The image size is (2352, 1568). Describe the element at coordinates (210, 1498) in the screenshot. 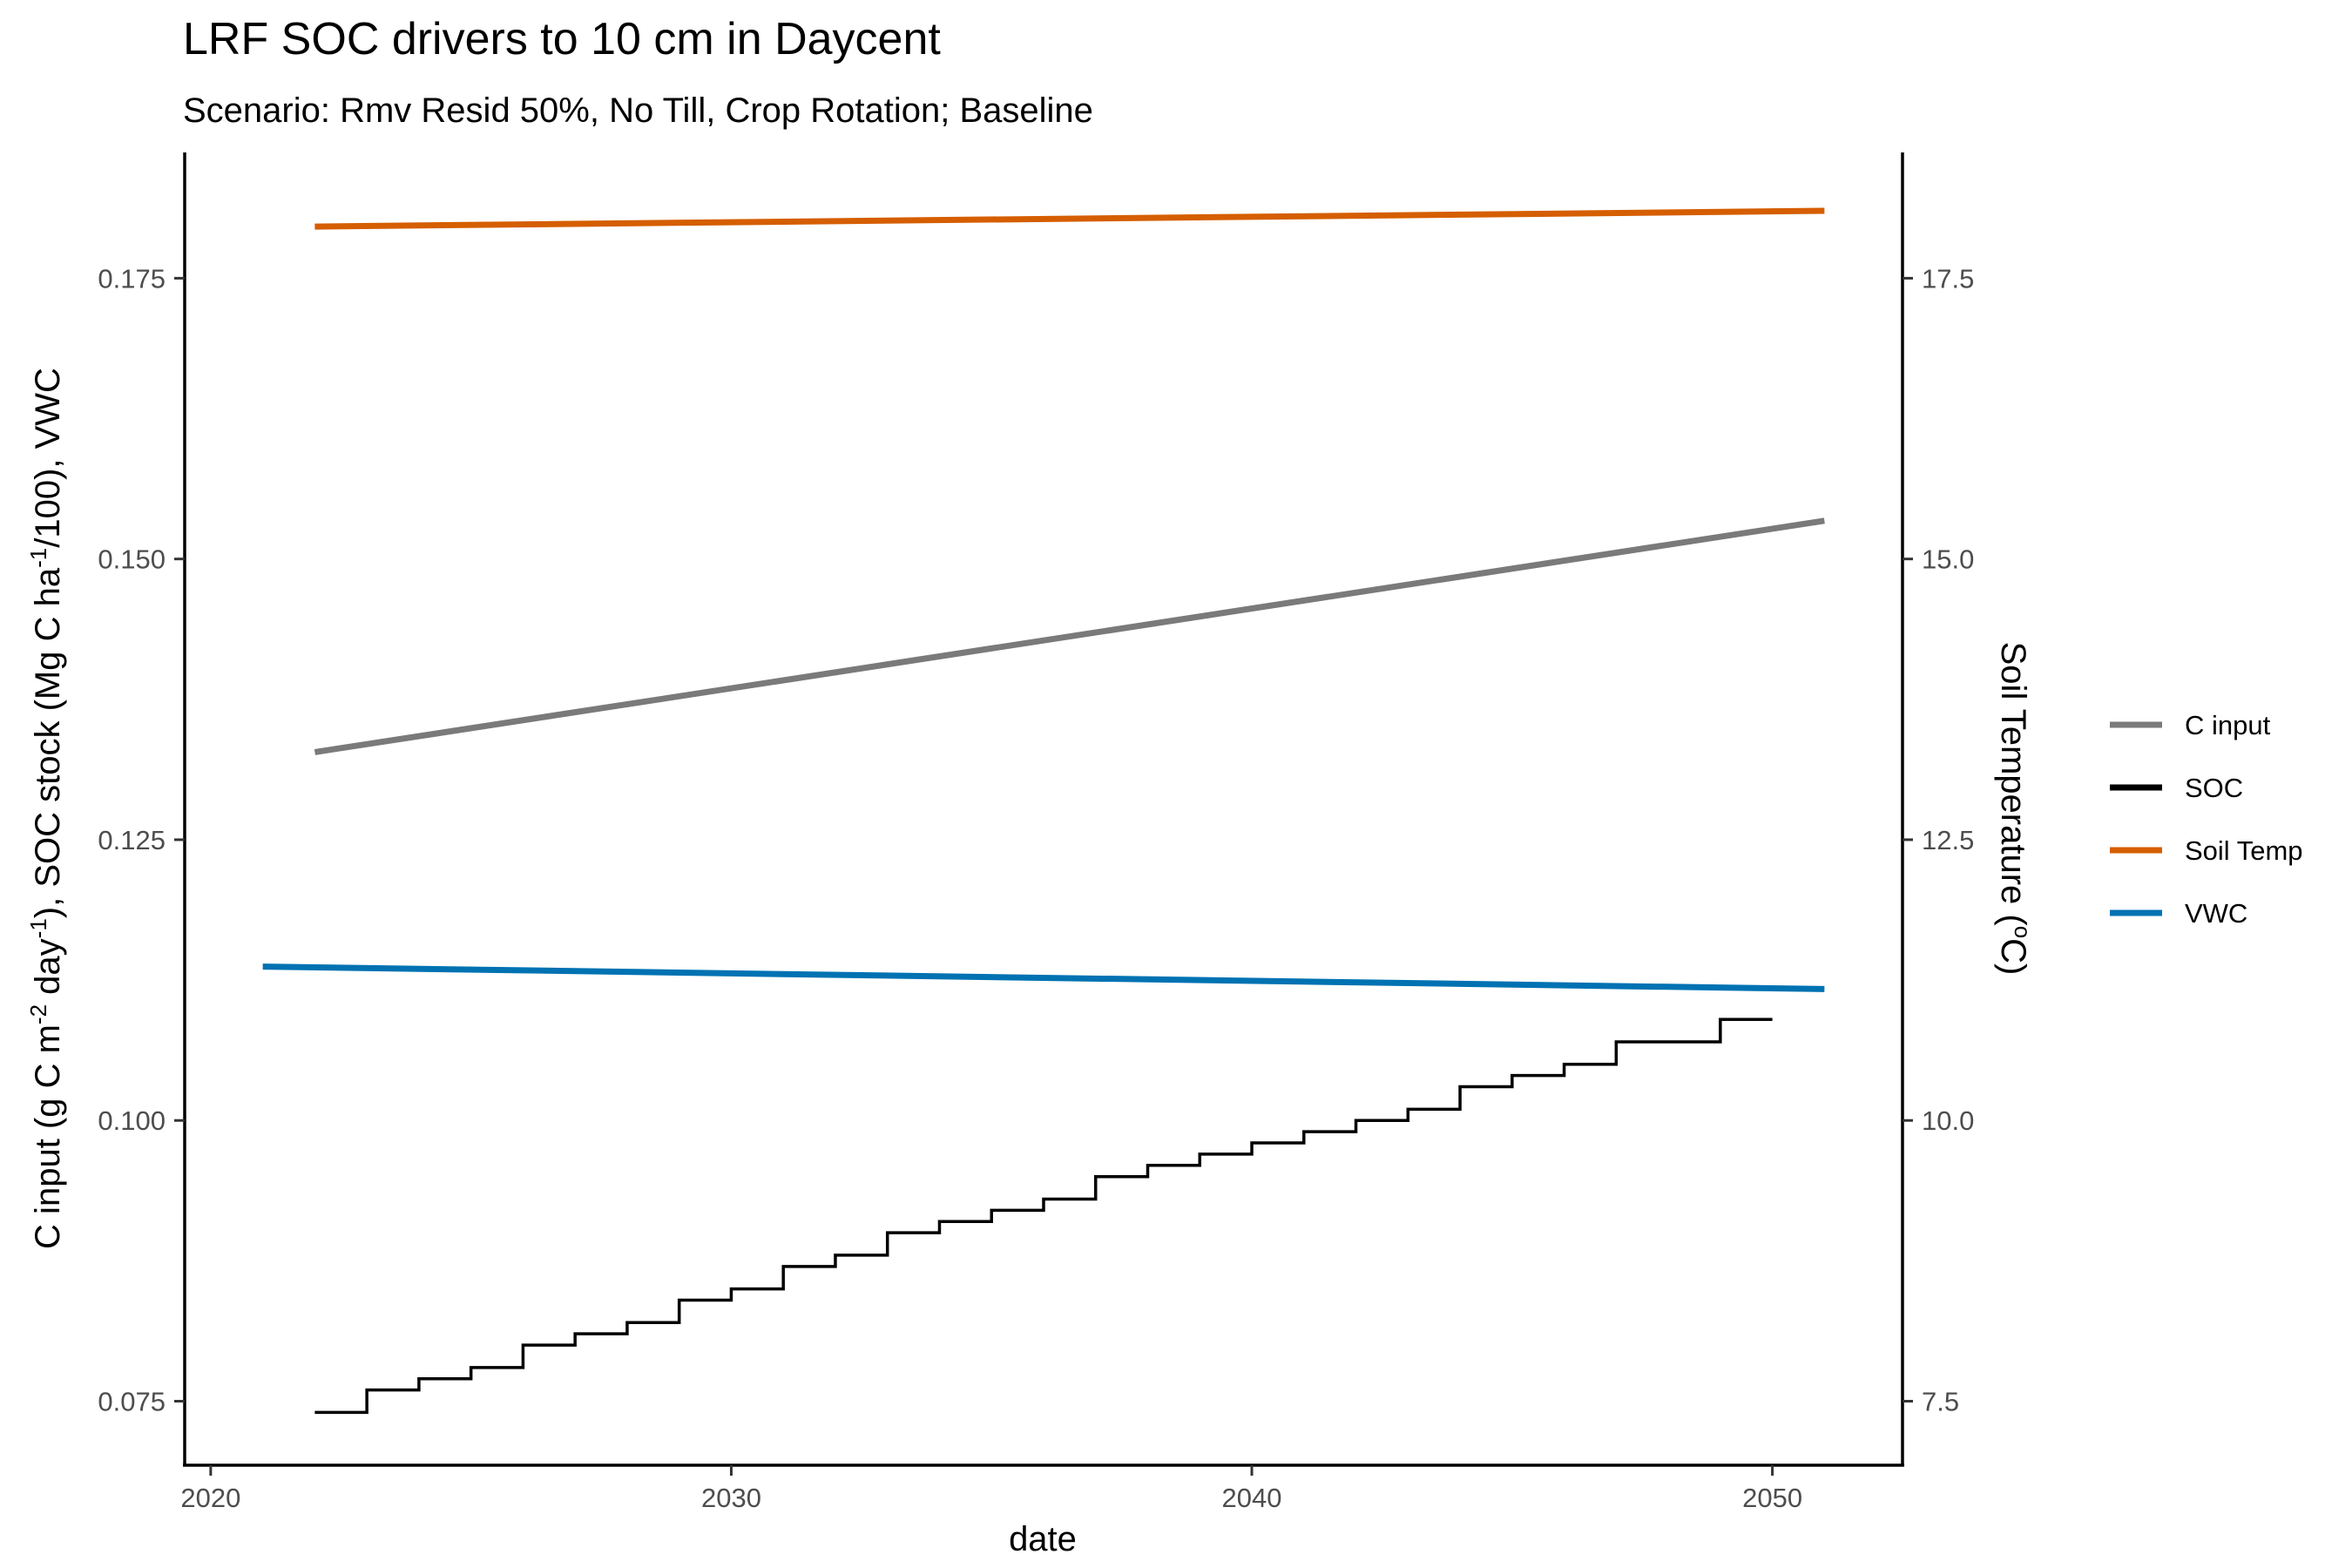

I see `x-tick-label: 2020` at that location.